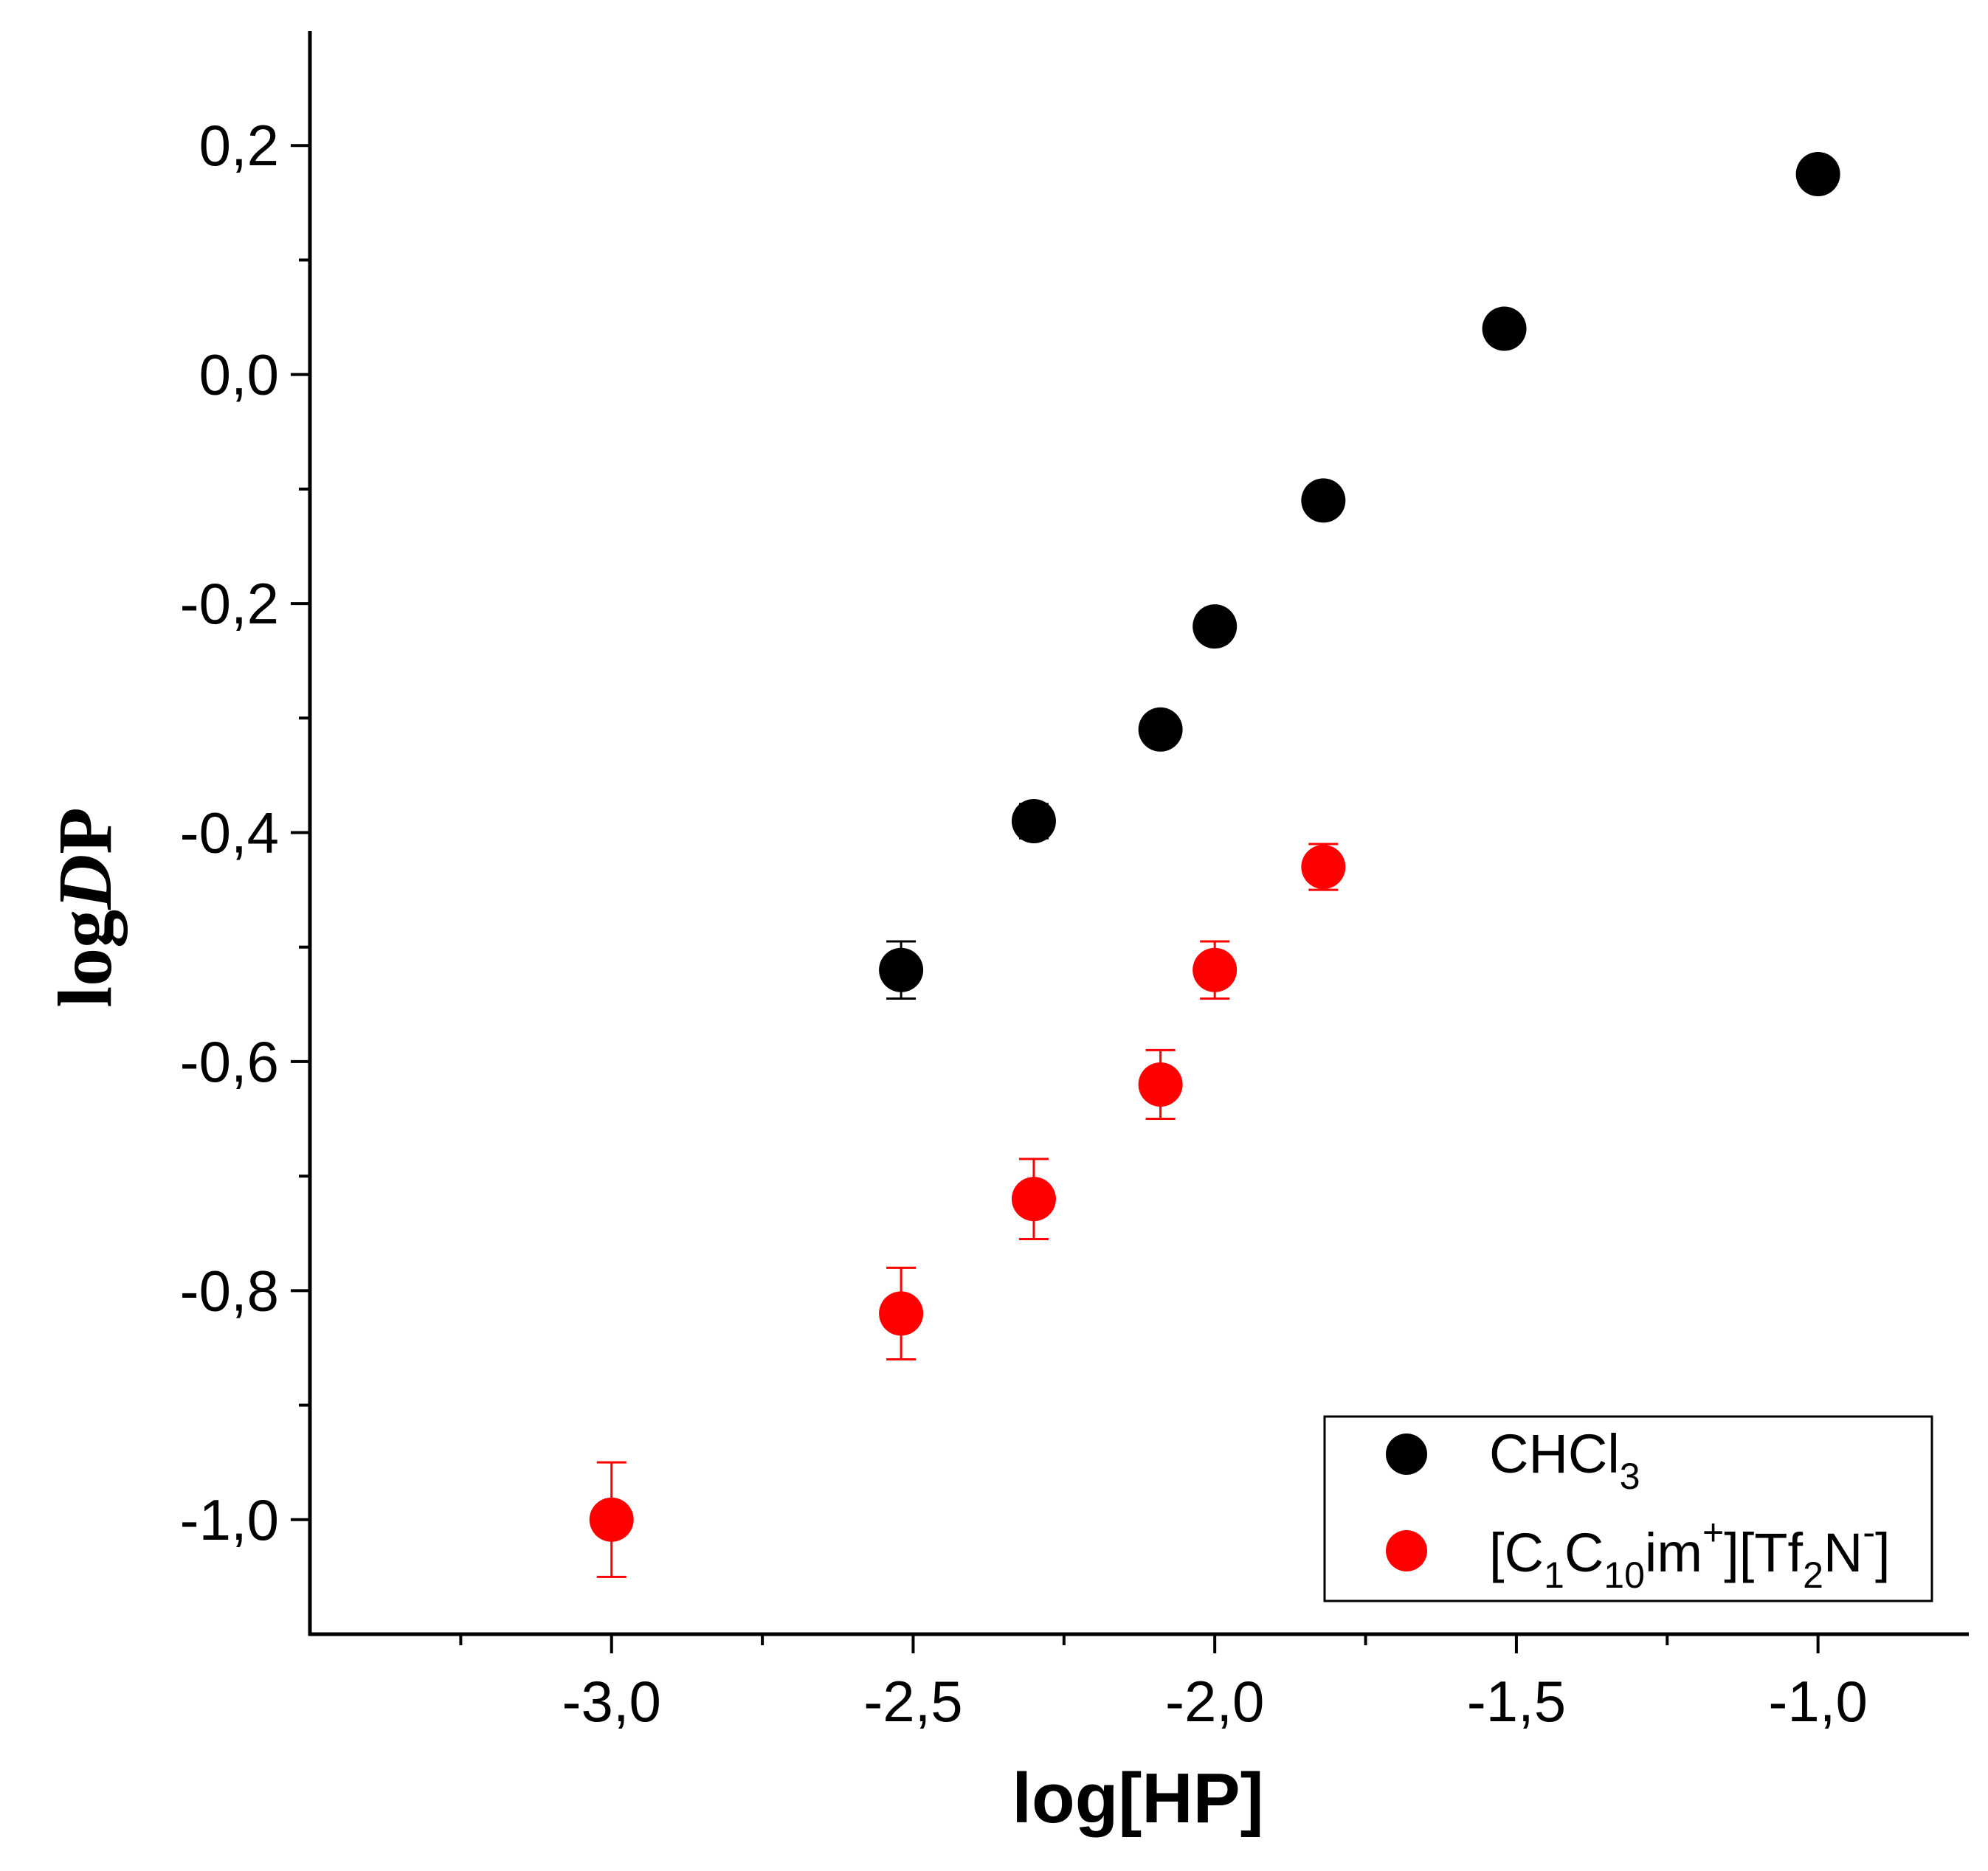  Describe the element at coordinates (968, 1210) in the screenshot. I see `series-ionic-liquid` at that location.